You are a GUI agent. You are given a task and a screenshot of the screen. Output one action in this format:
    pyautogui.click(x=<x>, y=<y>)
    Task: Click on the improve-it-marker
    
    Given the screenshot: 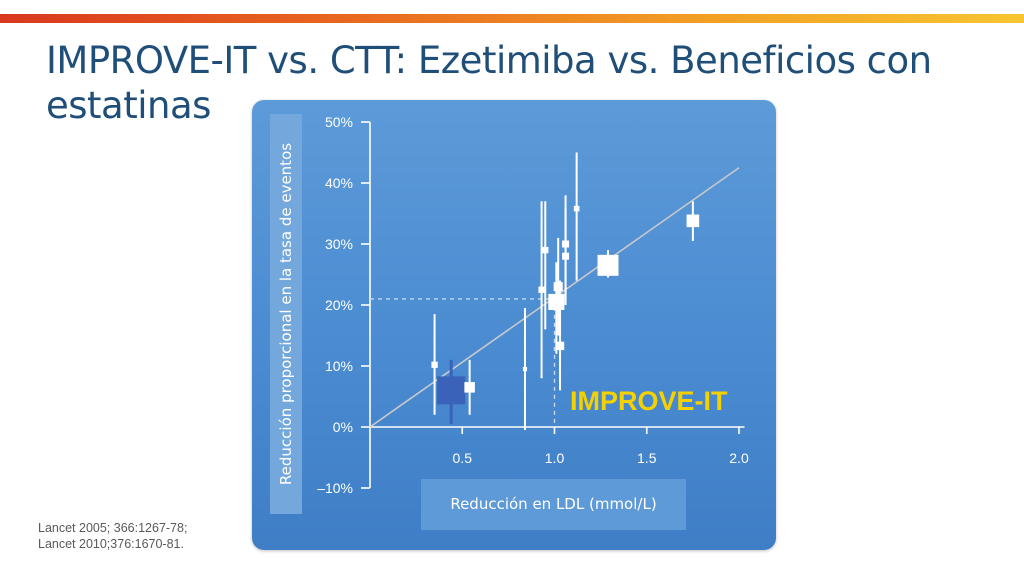 What is the action you would take?
    pyautogui.click(x=451, y=390)
    